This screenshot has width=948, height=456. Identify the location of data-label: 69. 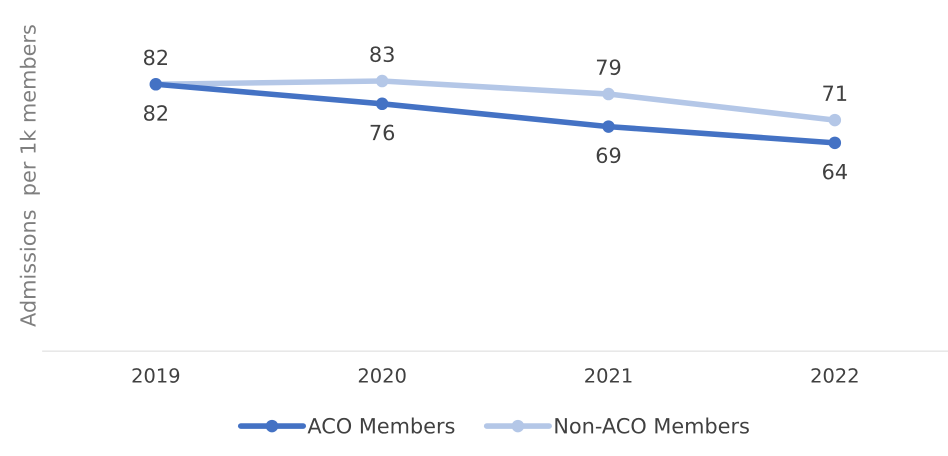
(608, 155).